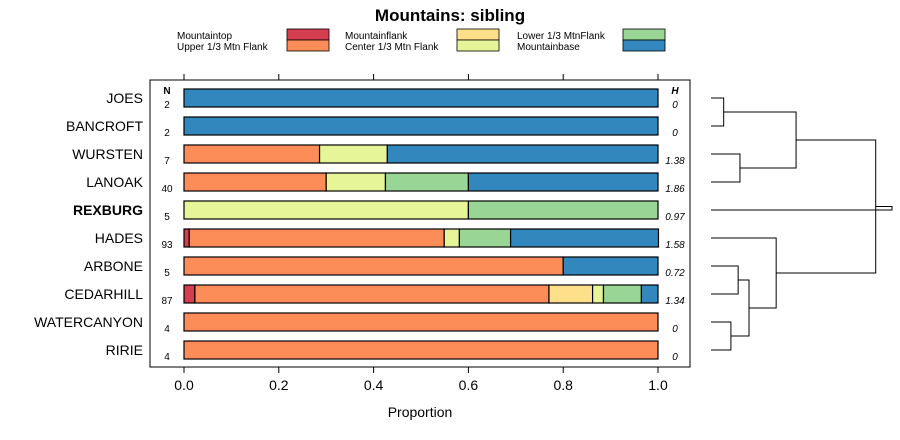  What do you see at coordinates (469, 385) in the screenshot?
I see `x-tick-label: 0.6` at bounding box center [469, 385].